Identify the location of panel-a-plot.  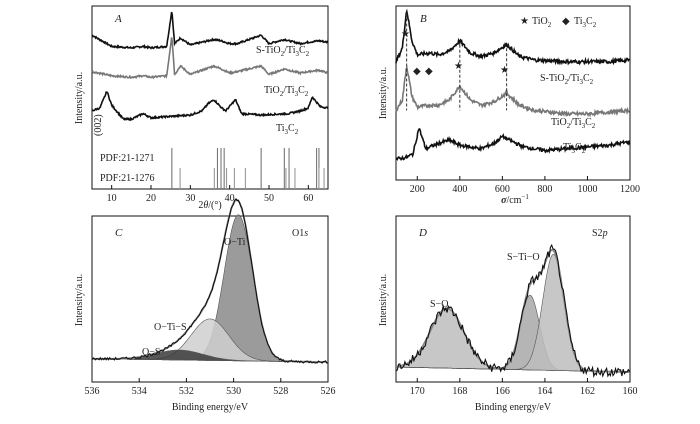
(210, 100).